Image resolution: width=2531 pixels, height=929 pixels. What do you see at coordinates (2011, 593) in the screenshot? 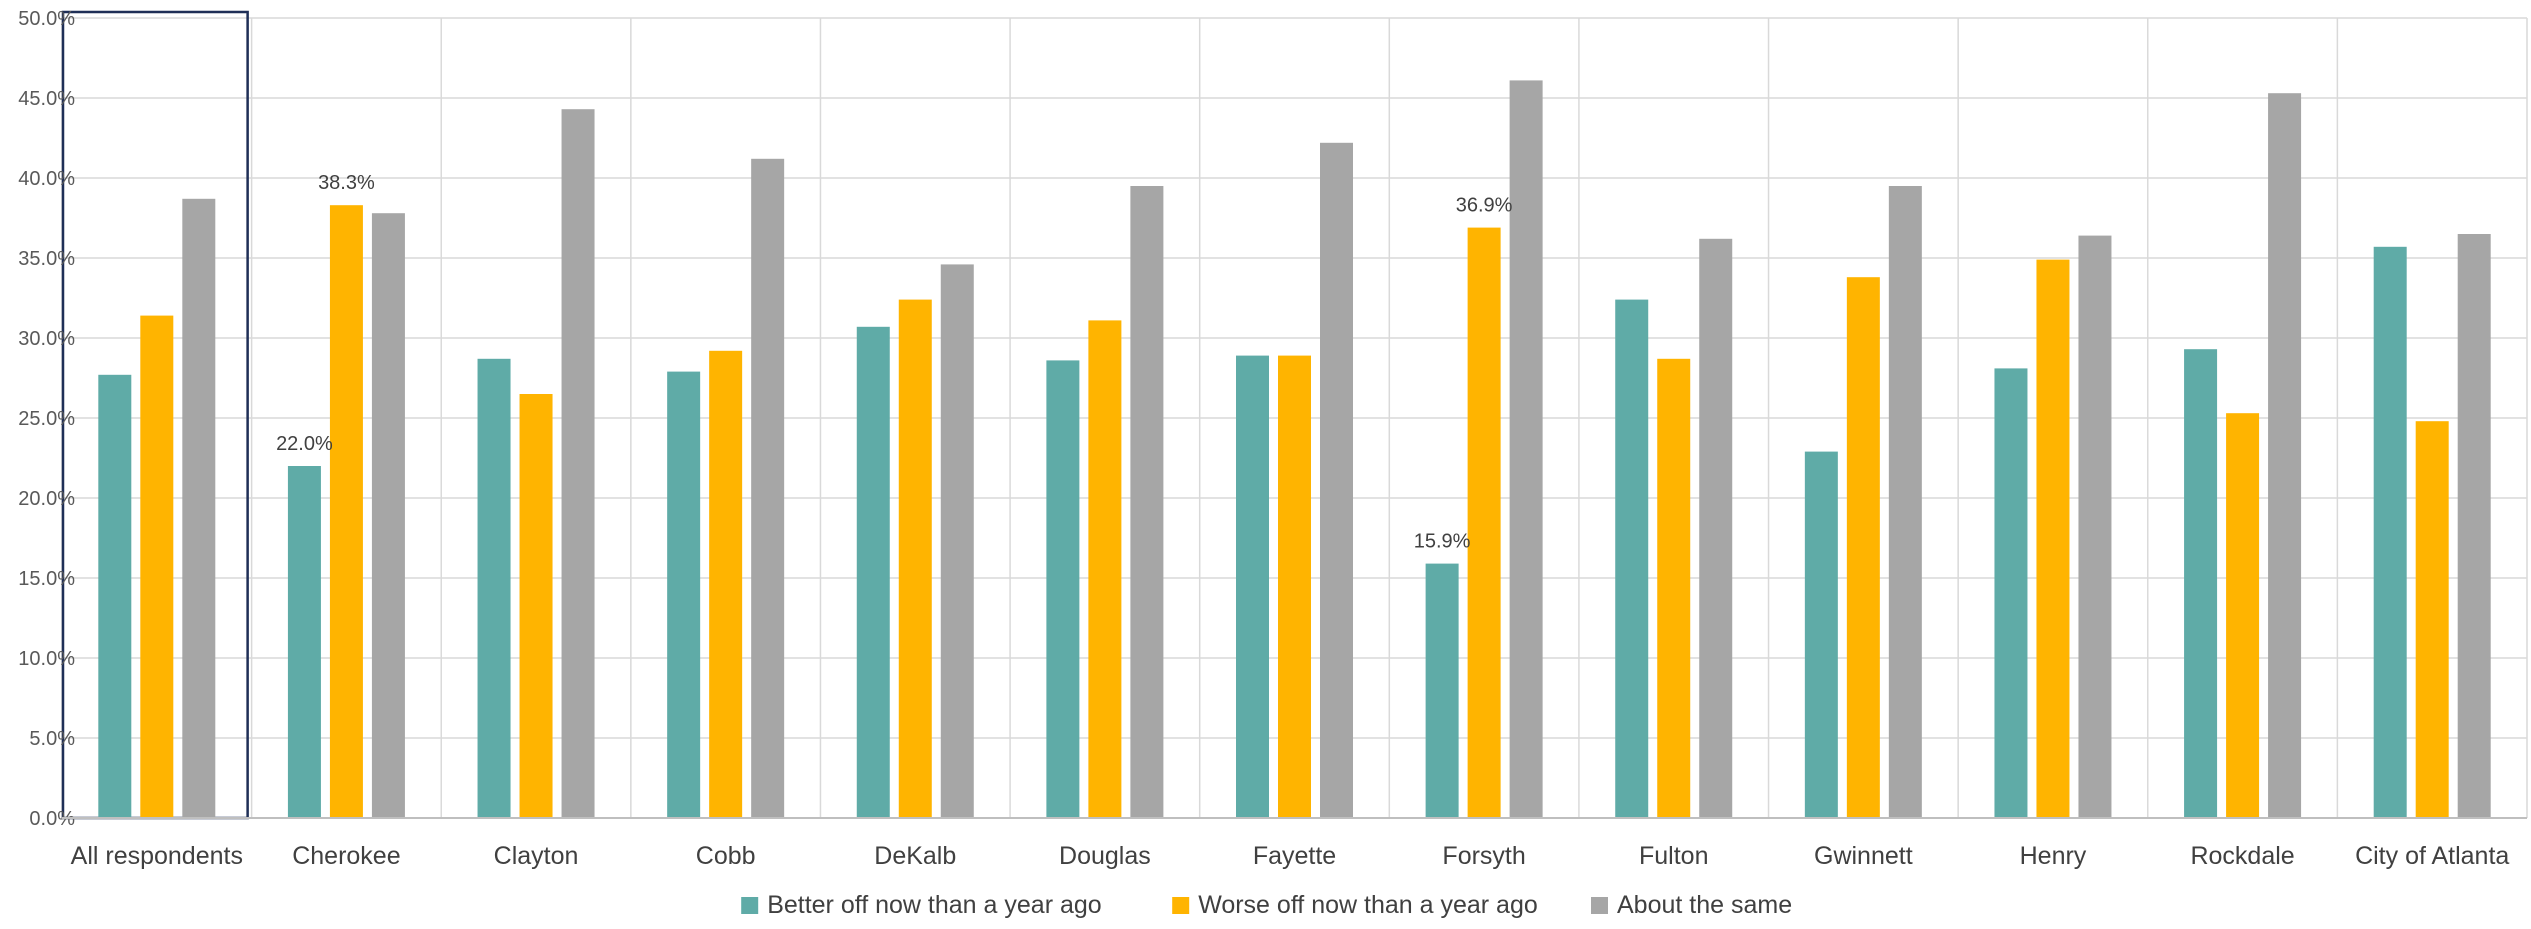
I see `bar-henry-better-off-now-than-a-year-ago` at bounding box center [2011, 593].